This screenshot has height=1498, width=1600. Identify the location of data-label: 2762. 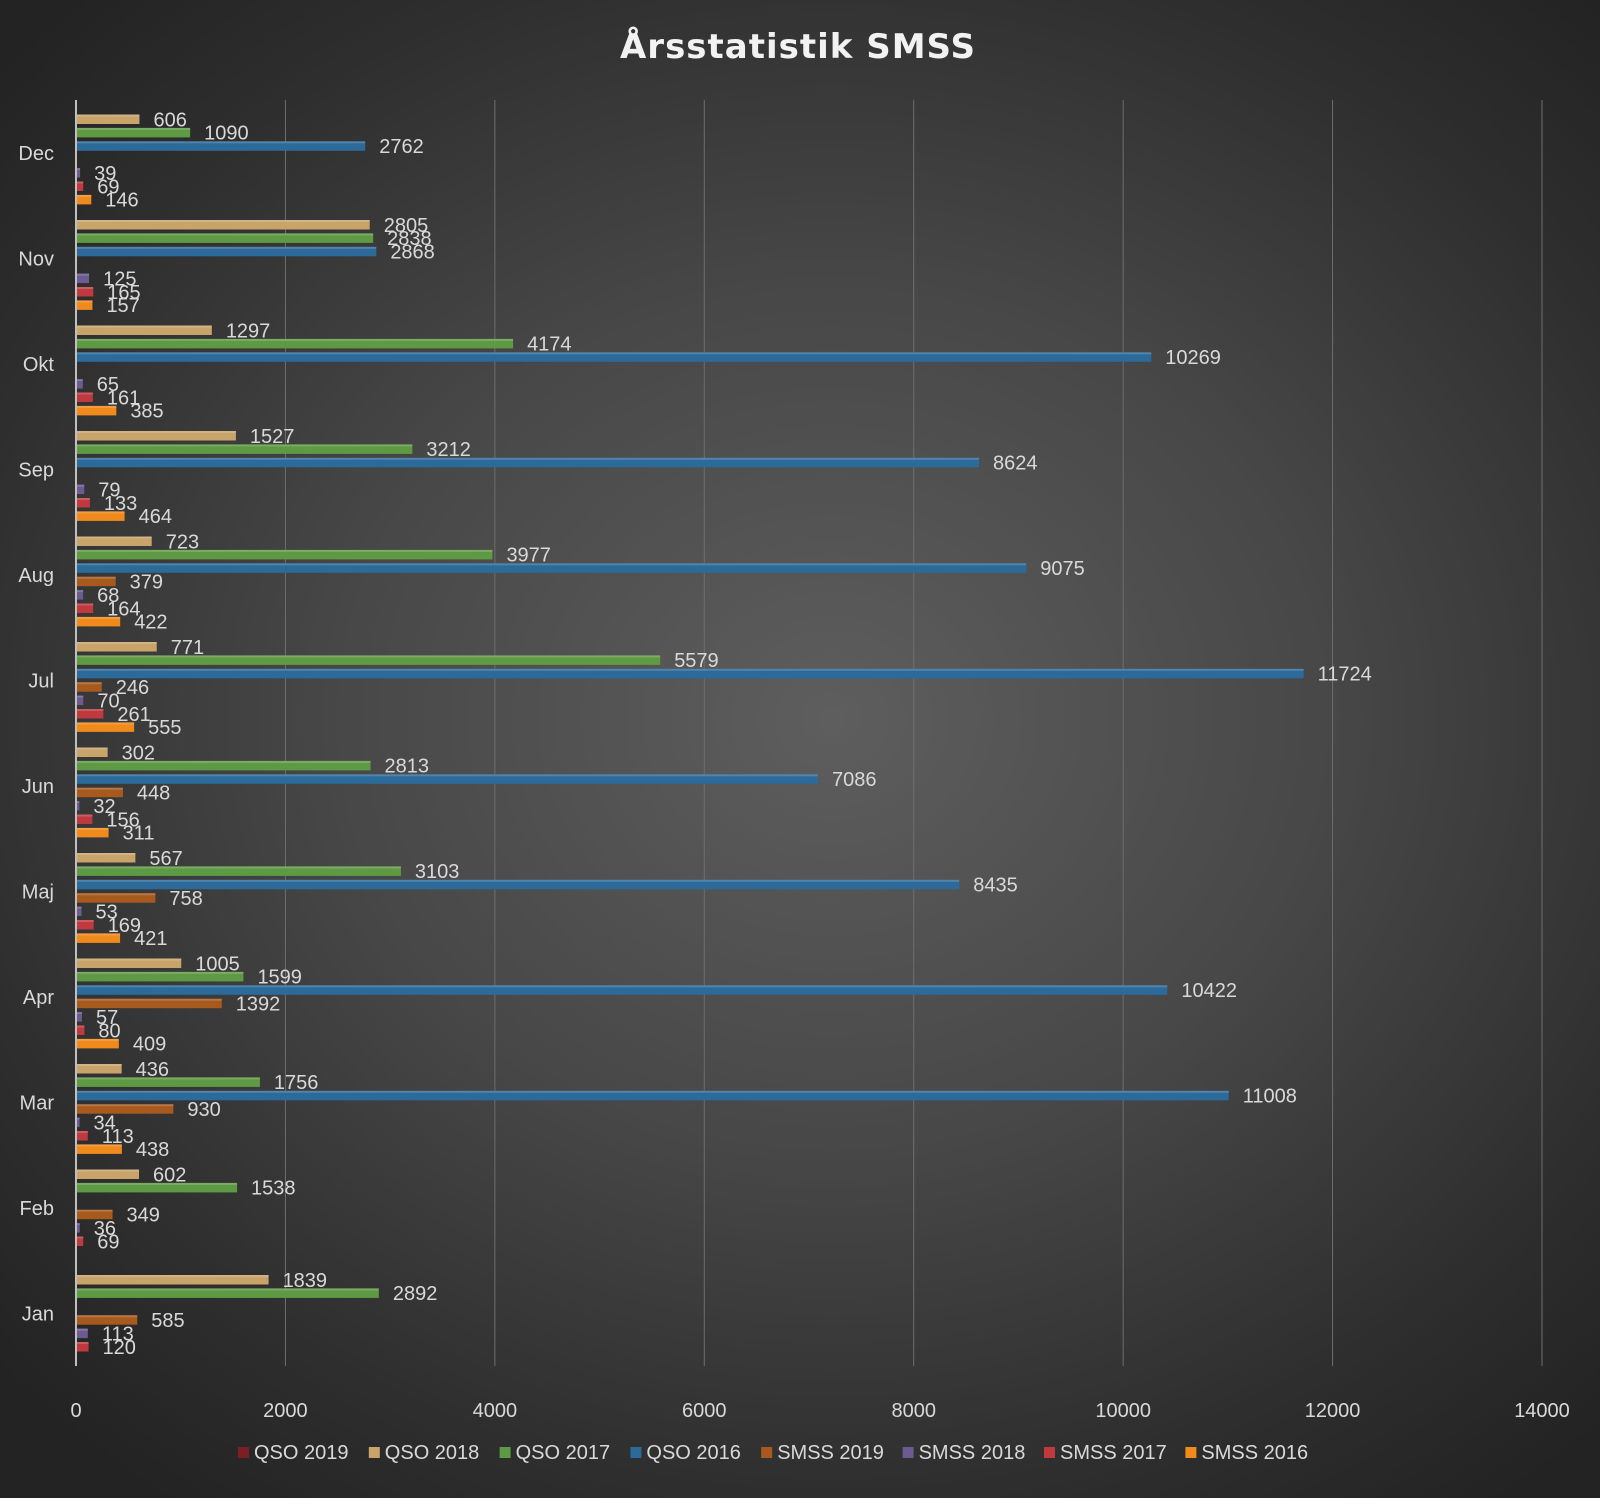
(401, 147).